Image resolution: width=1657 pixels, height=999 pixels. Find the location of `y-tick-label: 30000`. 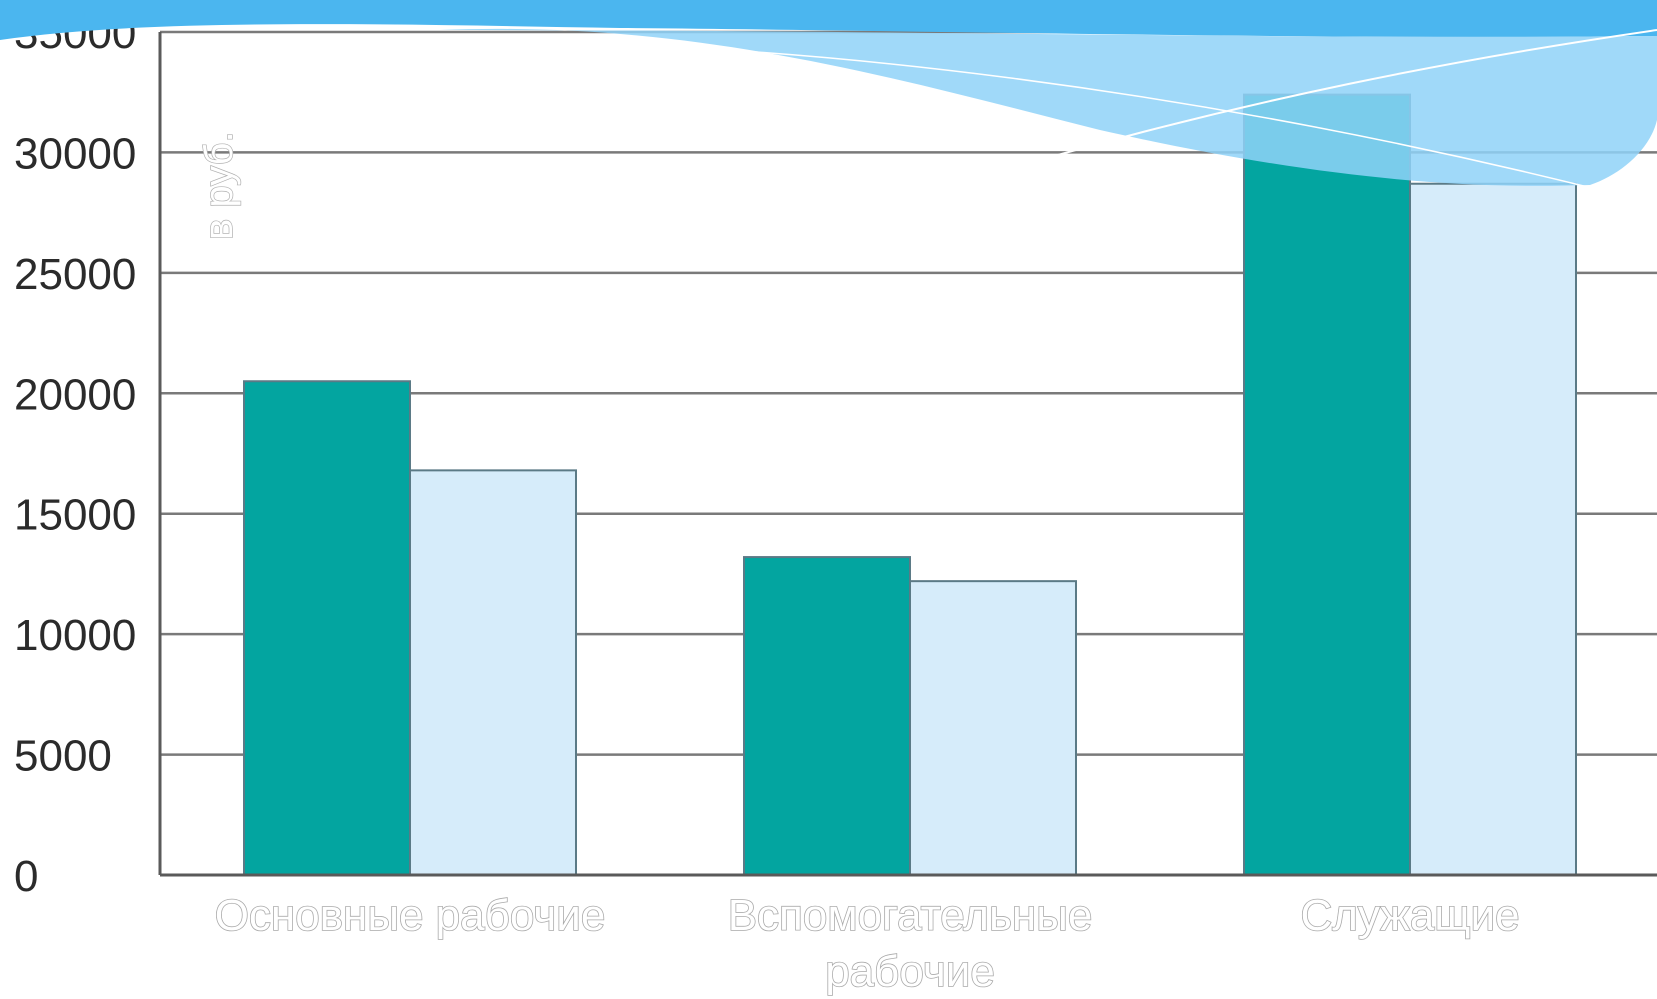

y-tick-label: 30000 is located at coordinates (75, 153).